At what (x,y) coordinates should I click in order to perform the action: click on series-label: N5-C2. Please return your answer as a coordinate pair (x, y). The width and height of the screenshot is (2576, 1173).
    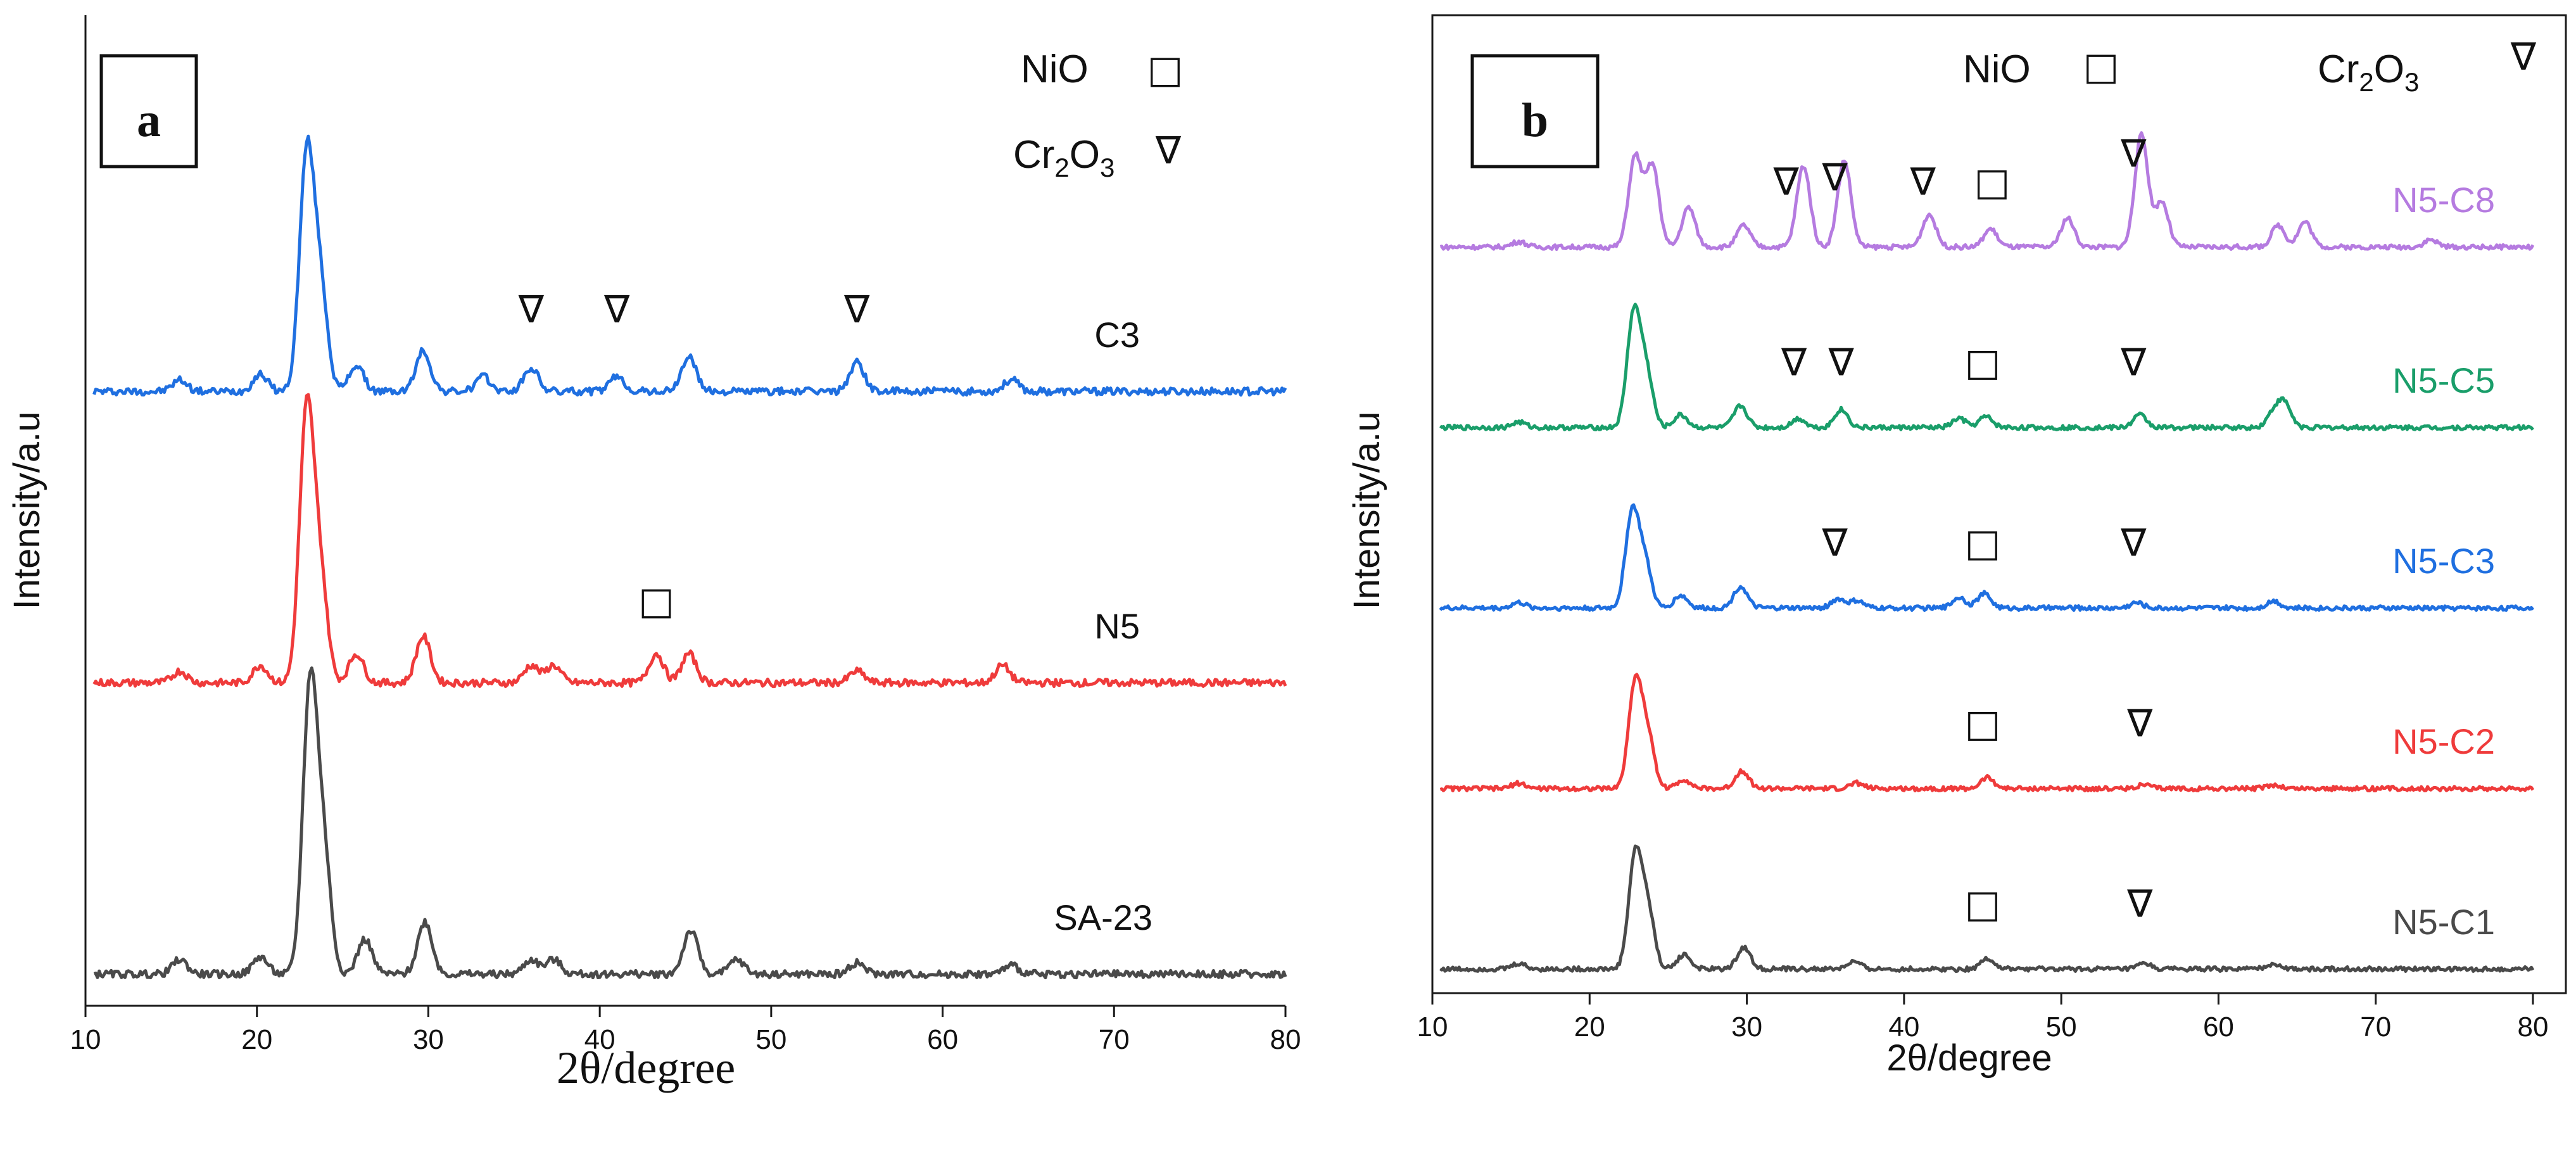
    Looking at the image, I should click on (2443, 741).